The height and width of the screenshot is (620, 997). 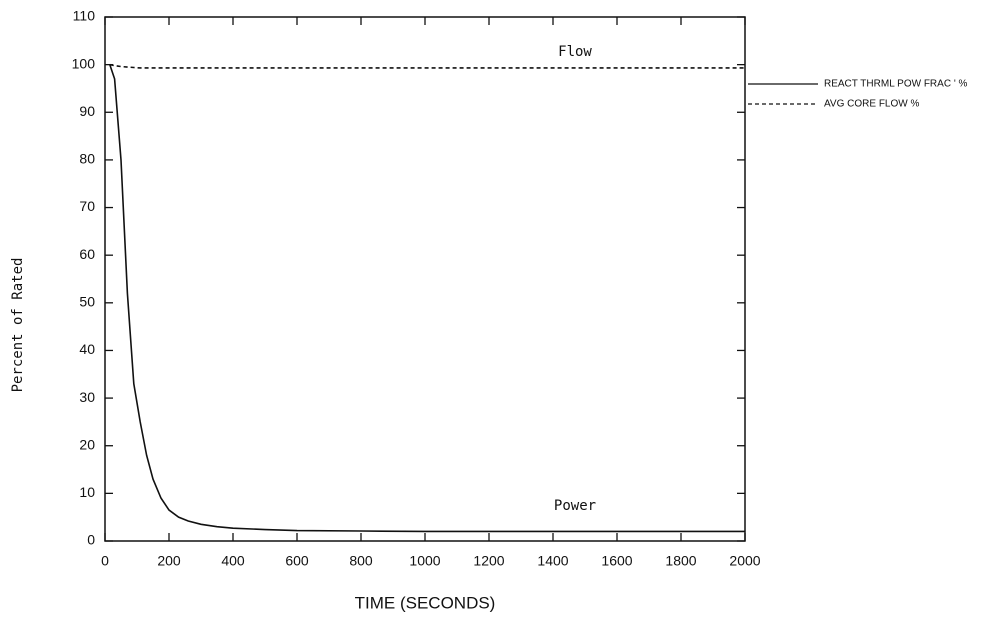 What do you see at coordinates (297, 561) in the screenshot?
I see `x-tick-label: 600` at bounding box center [297, 561].